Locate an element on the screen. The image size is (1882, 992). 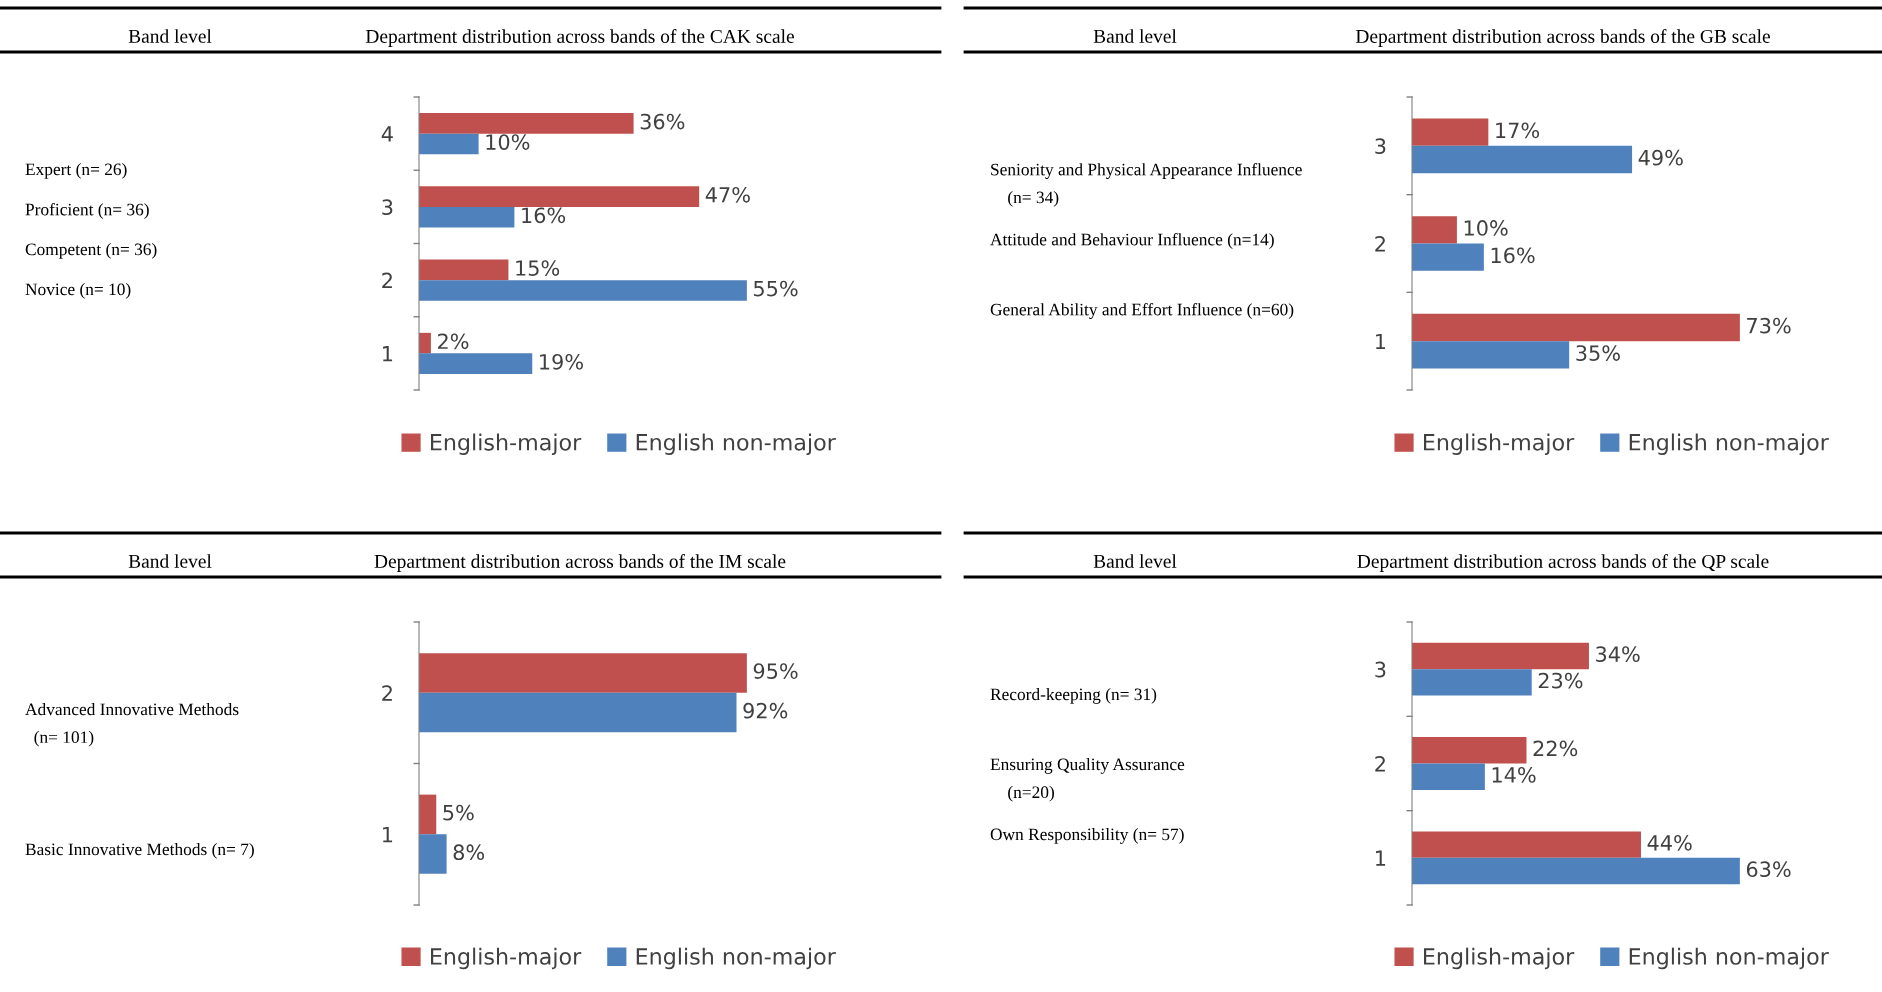
text: Ensuring Quality Assurance (n=20) is located at coordinates (1087, 780).